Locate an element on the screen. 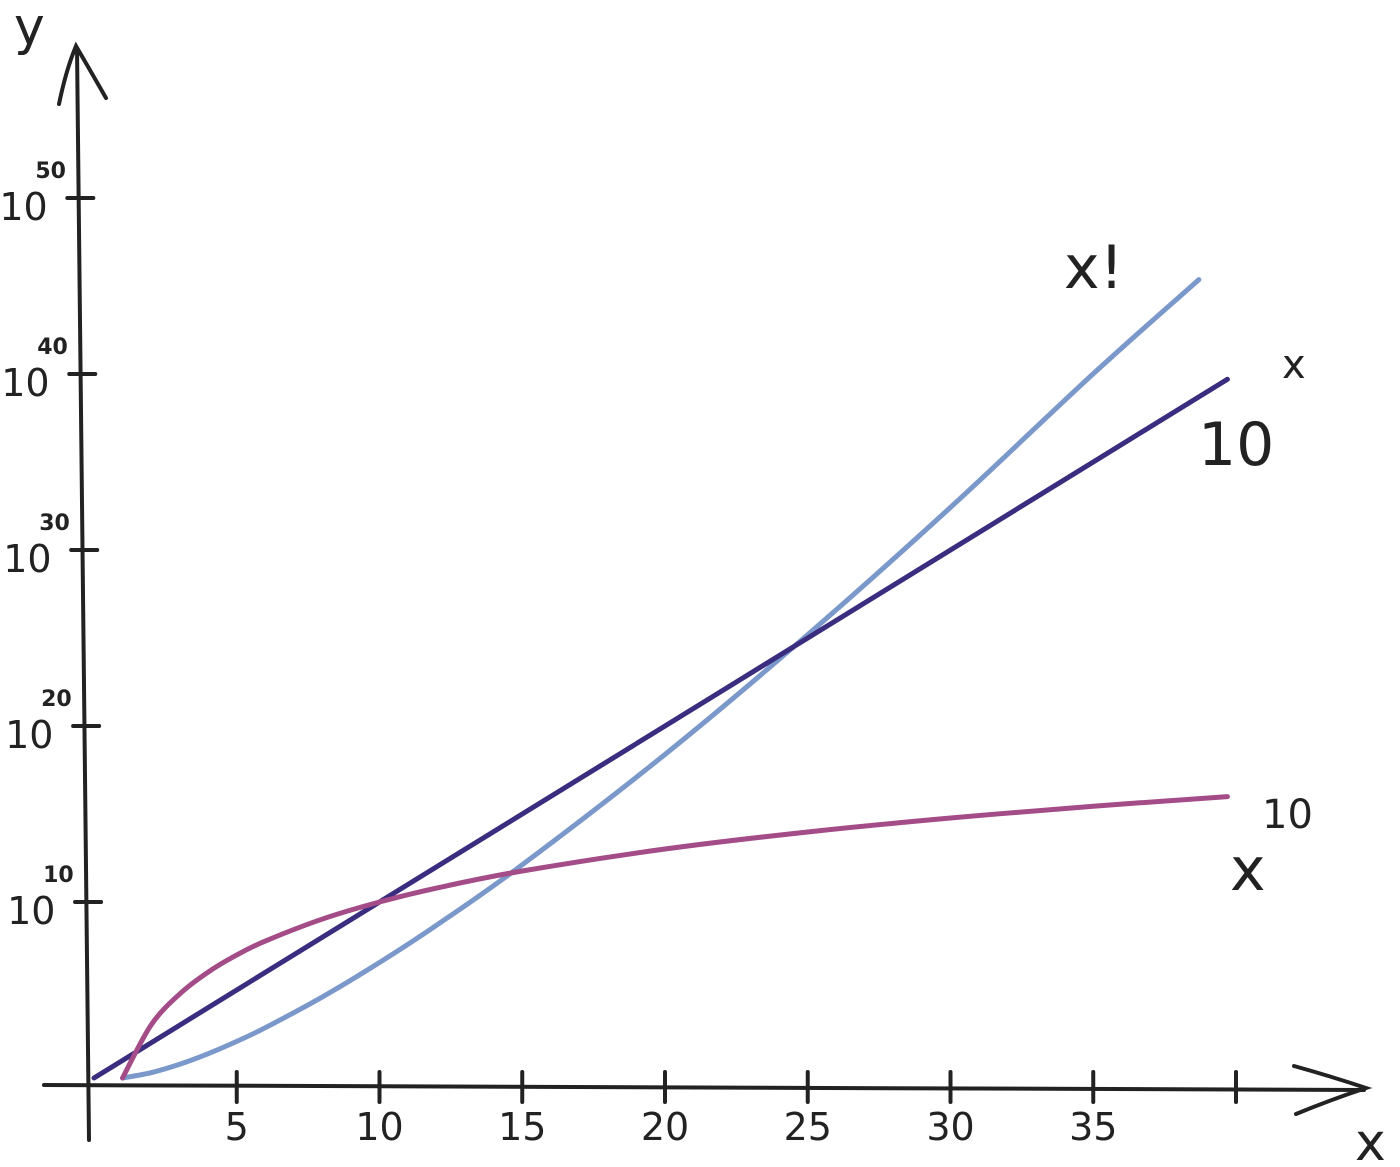 The width and height of the screenshot is (1400, 1167). series-label-2: x is located at coordinates (1248, 870).